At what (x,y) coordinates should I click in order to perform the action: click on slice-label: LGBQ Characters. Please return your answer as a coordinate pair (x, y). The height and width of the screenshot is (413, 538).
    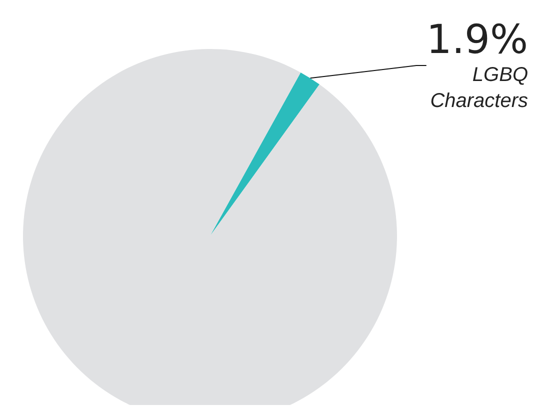
    Looking at the image, I should click on (479, 88).